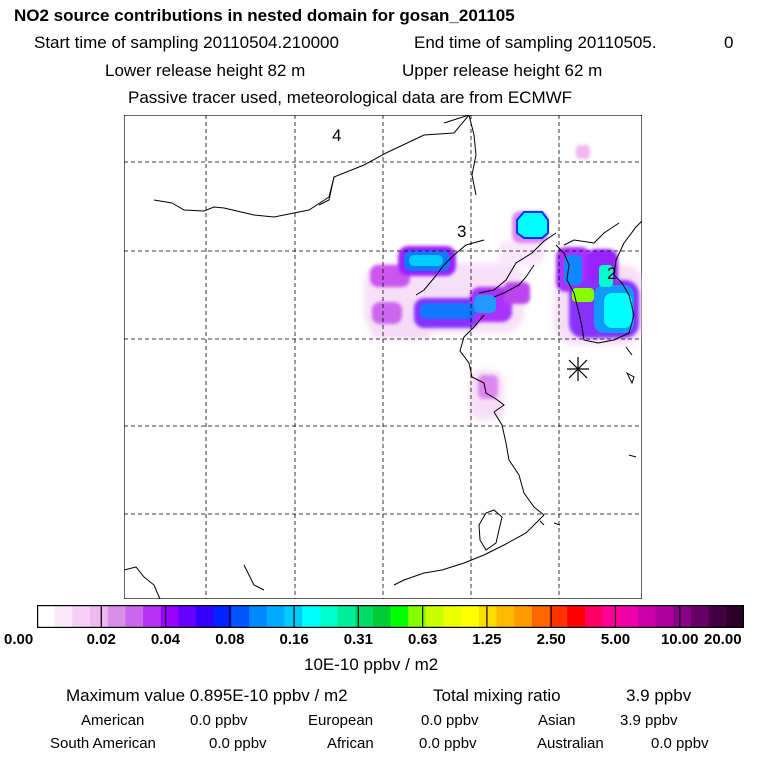 The image size is (768, 768). Describe the element at coordinates (611, 273) in the screenshot. I see `region-label-2: 2` at that location.